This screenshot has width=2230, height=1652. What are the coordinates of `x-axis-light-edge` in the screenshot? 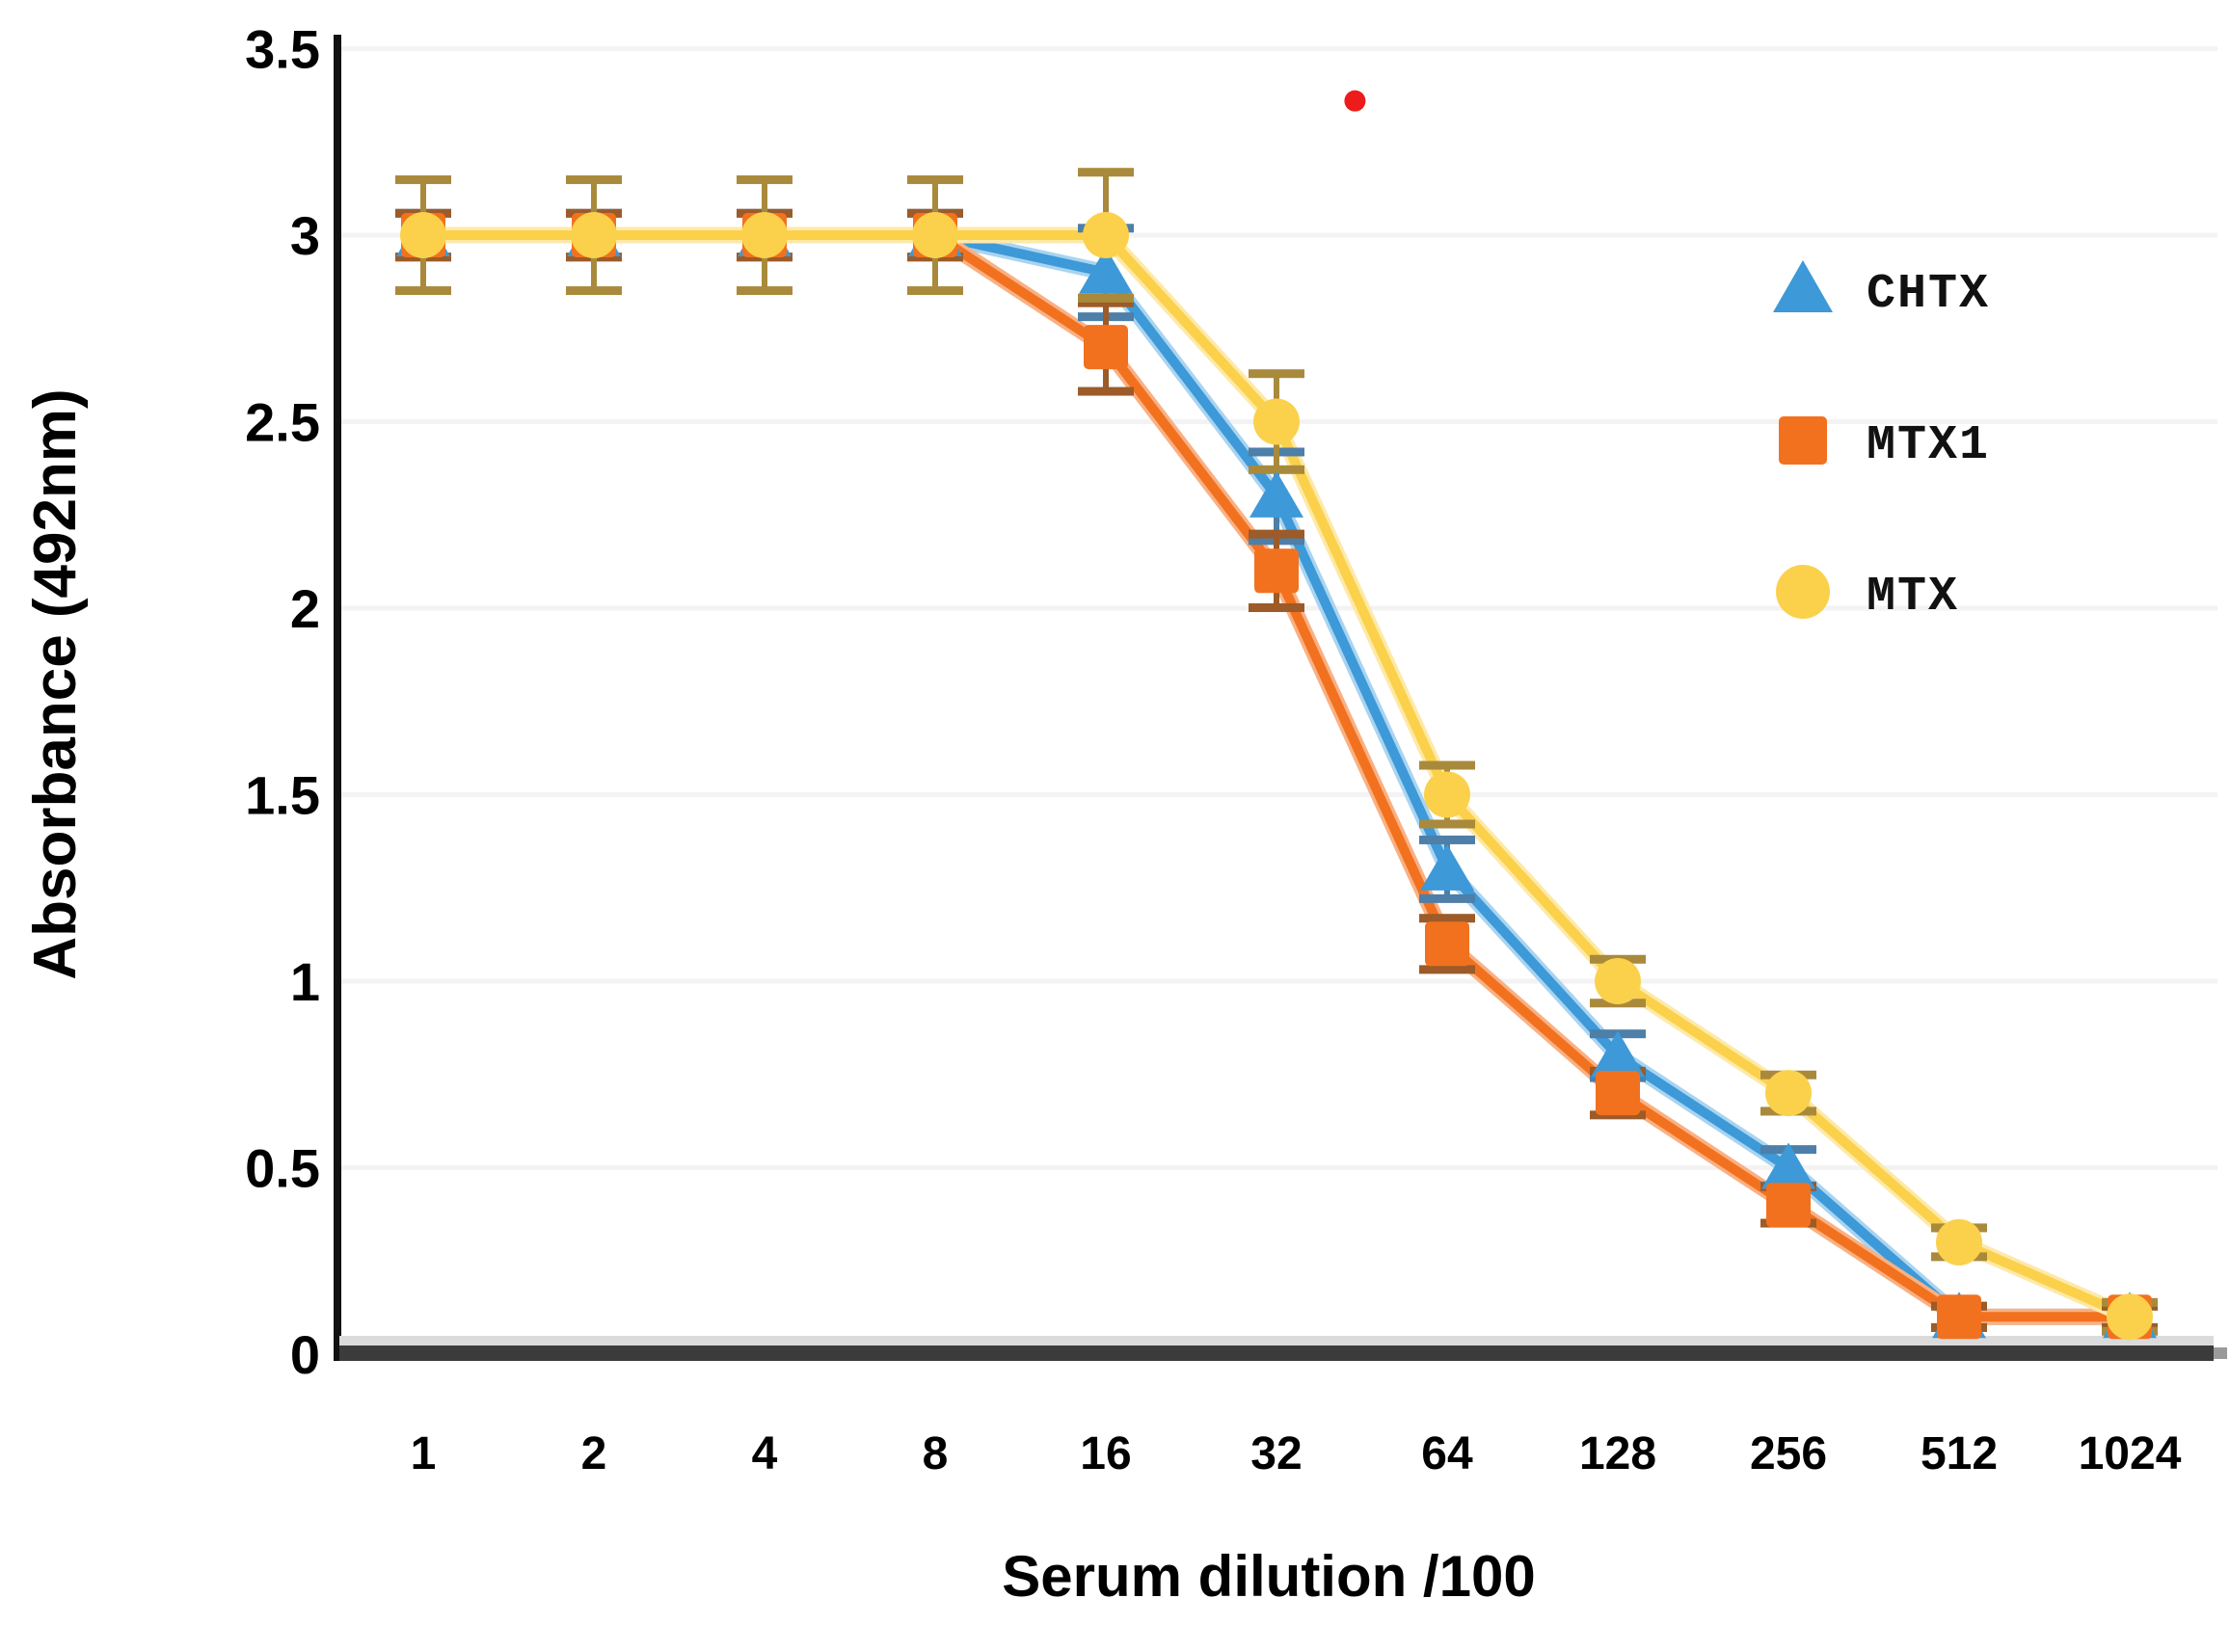 It's located at (1276, 1341).